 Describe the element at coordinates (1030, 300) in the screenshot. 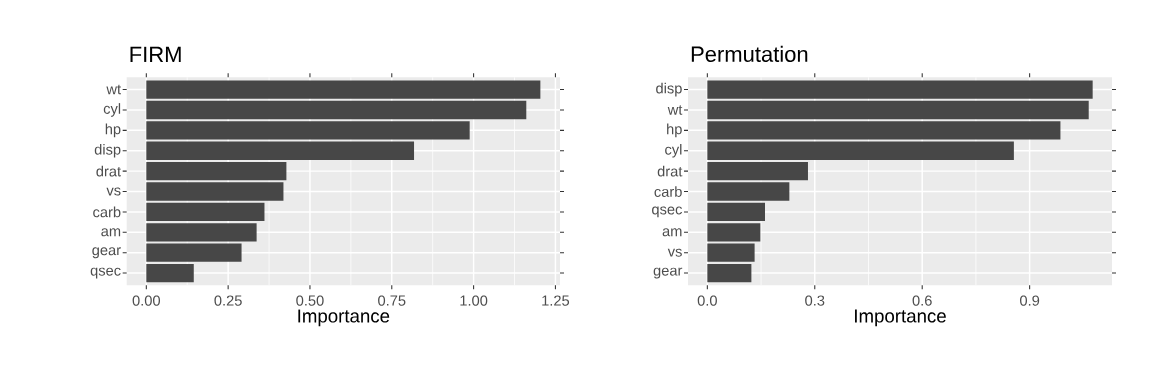

I see `x-tick-label: 0.9` at that location.